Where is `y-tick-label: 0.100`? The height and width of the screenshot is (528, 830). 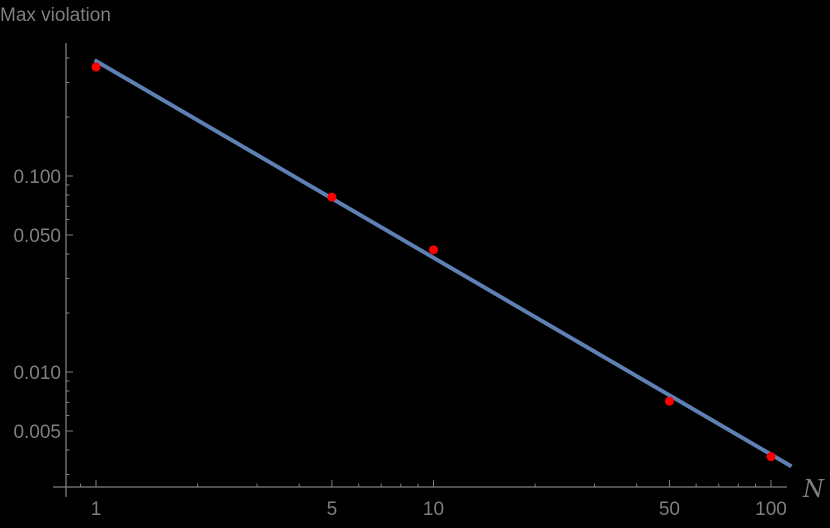
y-tick-label: 0.100 is located at coordinates (37, 177).